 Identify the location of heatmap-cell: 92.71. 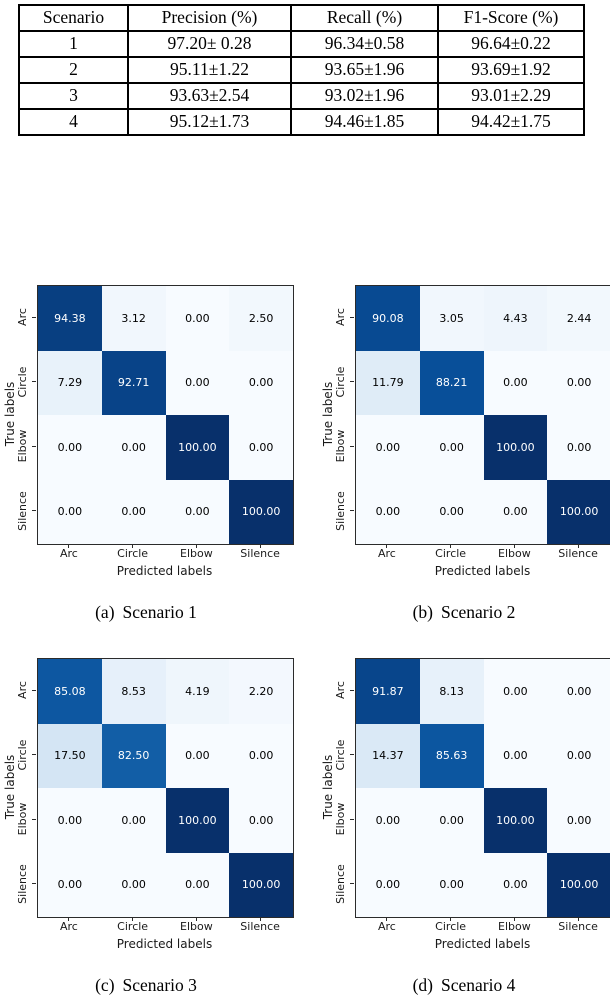
(133, 382).